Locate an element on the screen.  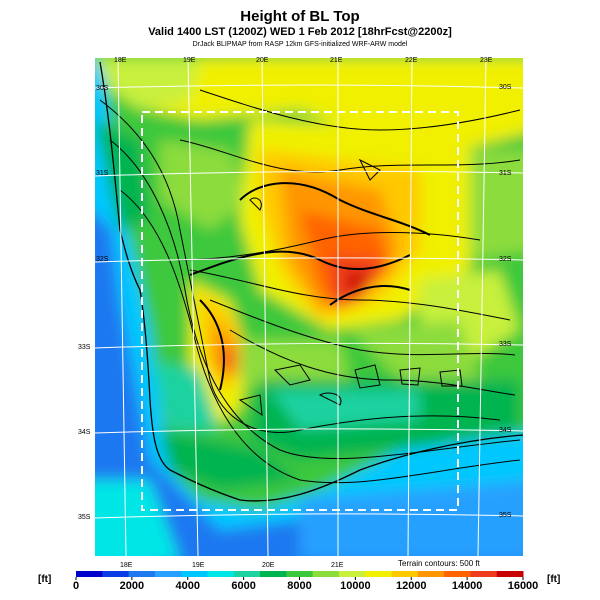
lon-label-top: 22E is located at coordinates (411, 60).